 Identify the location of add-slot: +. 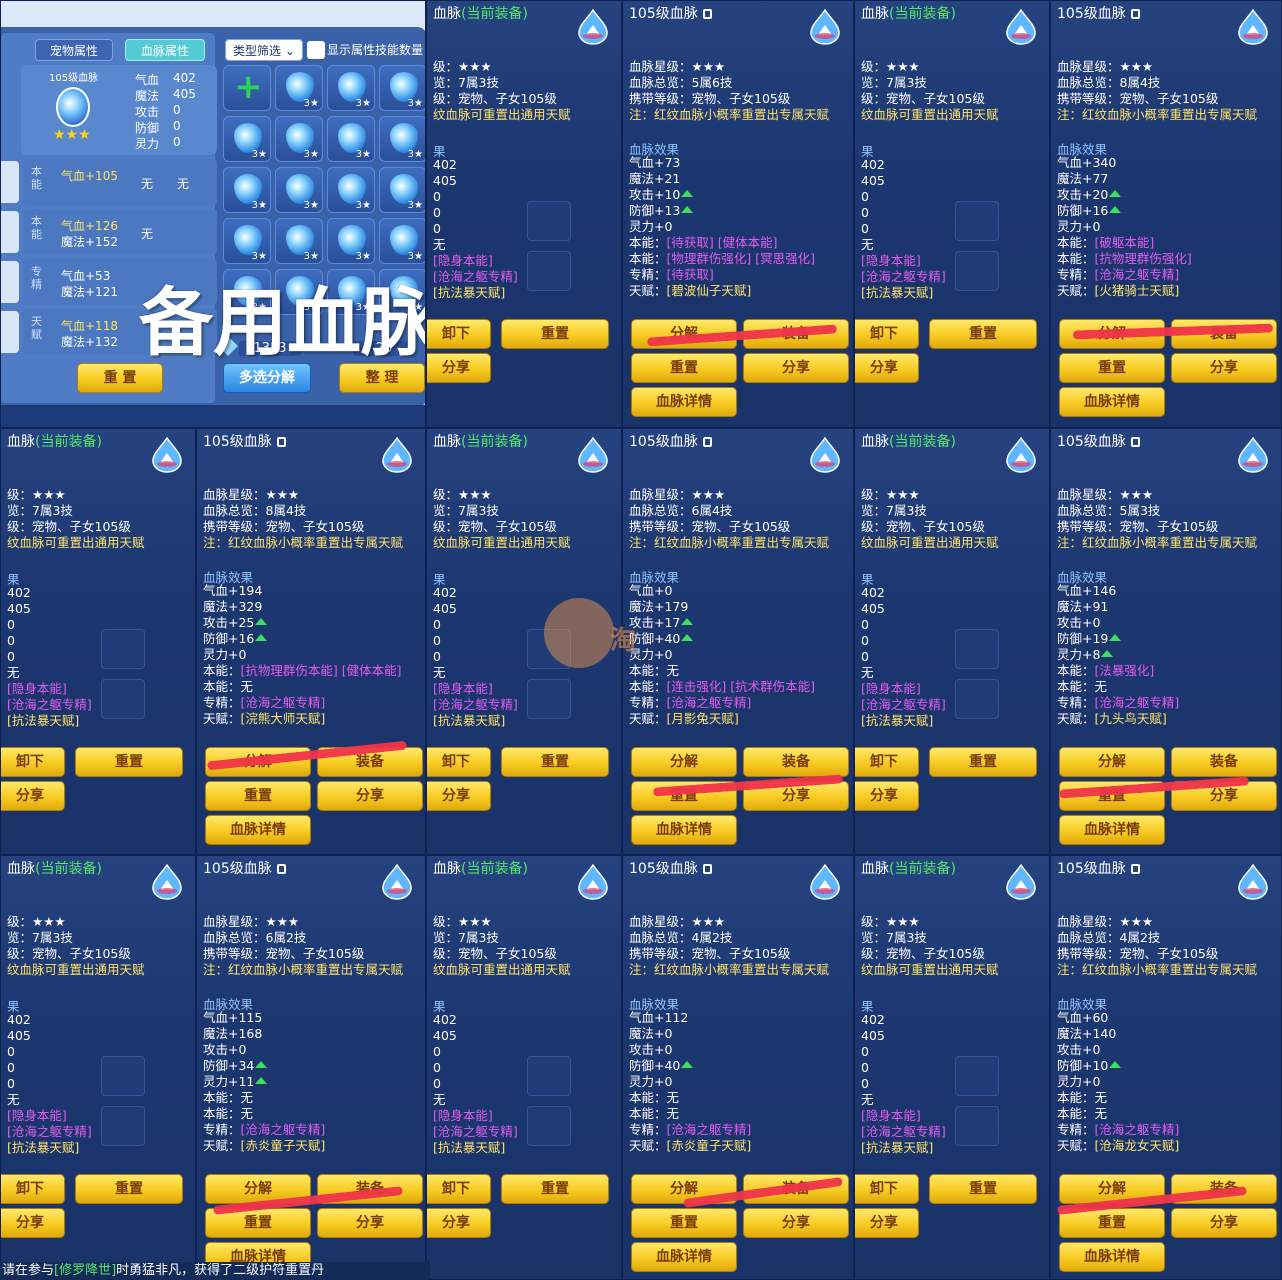
(247, 88).